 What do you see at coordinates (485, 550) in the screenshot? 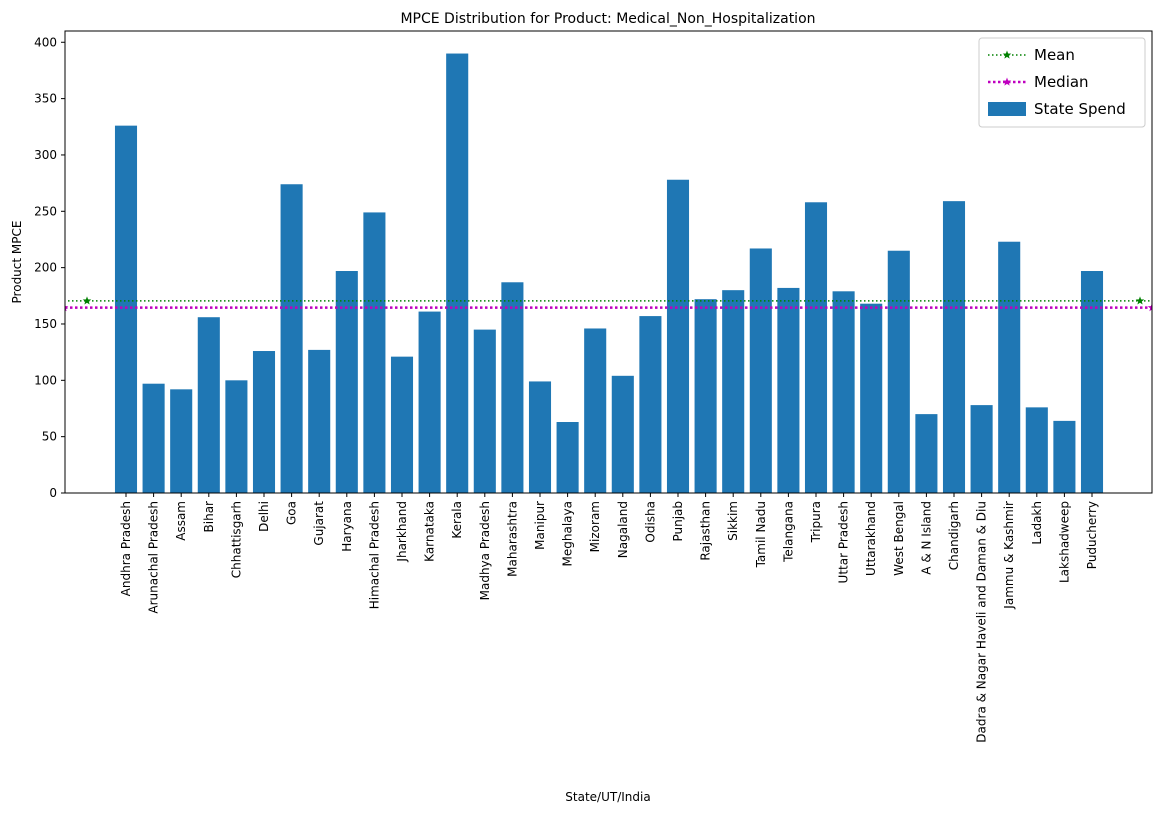
I see `x-tick-label: Madhya Pradesh` at bounding box center [485, 550].